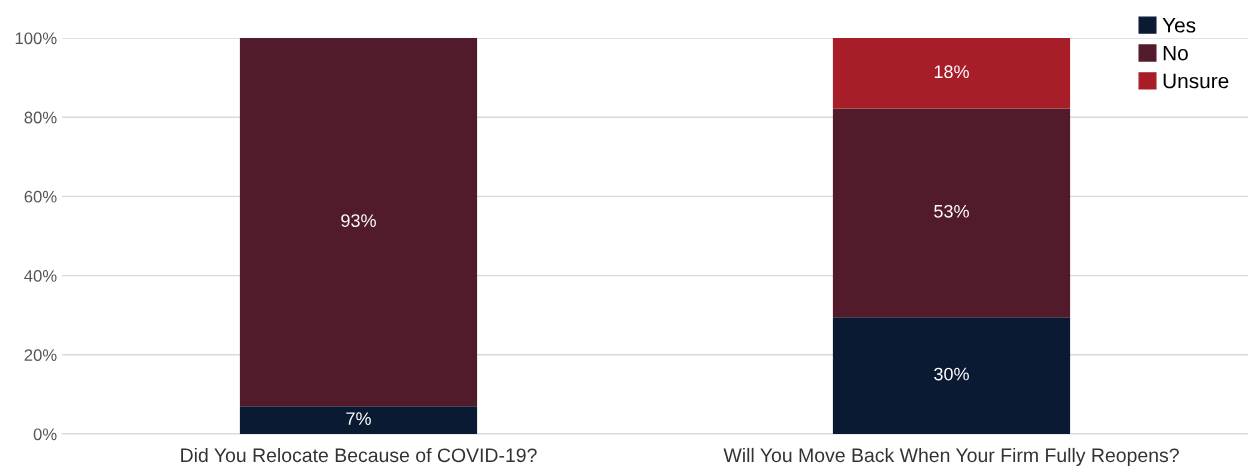 Image resolution: width=1248 pixels, height=474 pixels. What do you see at coordinates (40, 276) in the screenshot?
I see `y-tick-label: 40%` at bounding box center [40, 276].